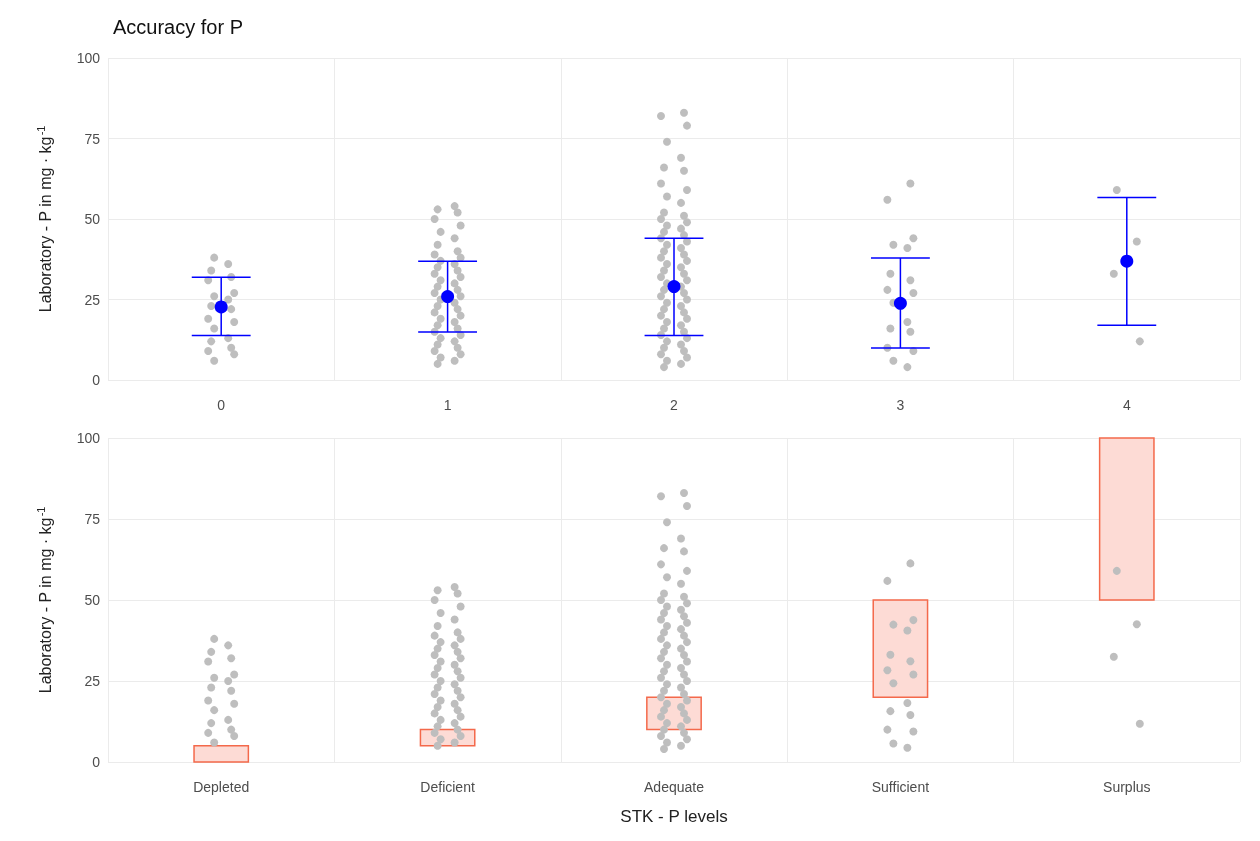  I want to click on x-tick-label: Adequate, so click(674, 787).